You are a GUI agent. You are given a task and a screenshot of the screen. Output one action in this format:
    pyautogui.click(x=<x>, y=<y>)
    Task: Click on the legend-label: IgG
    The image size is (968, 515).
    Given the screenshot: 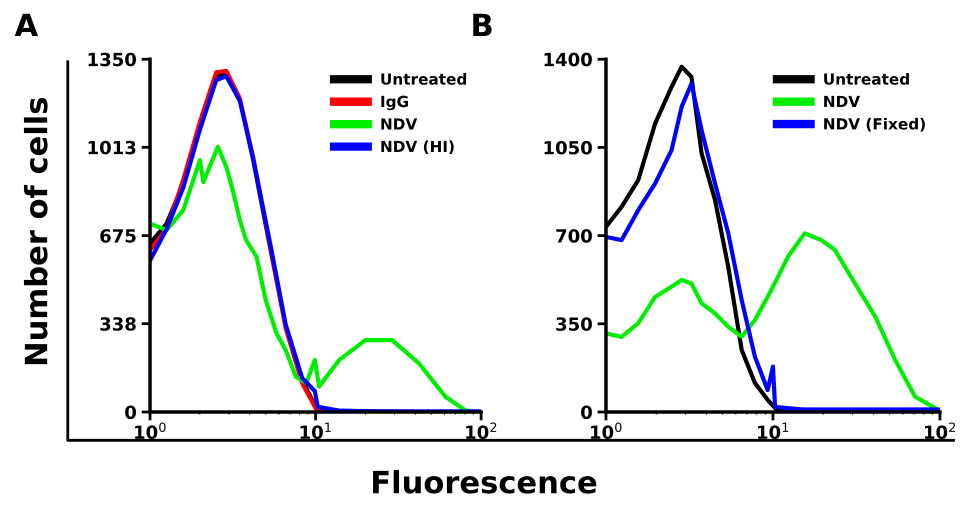 What is the action you would take?
    pyautogui.click(x=394, y=103)
    